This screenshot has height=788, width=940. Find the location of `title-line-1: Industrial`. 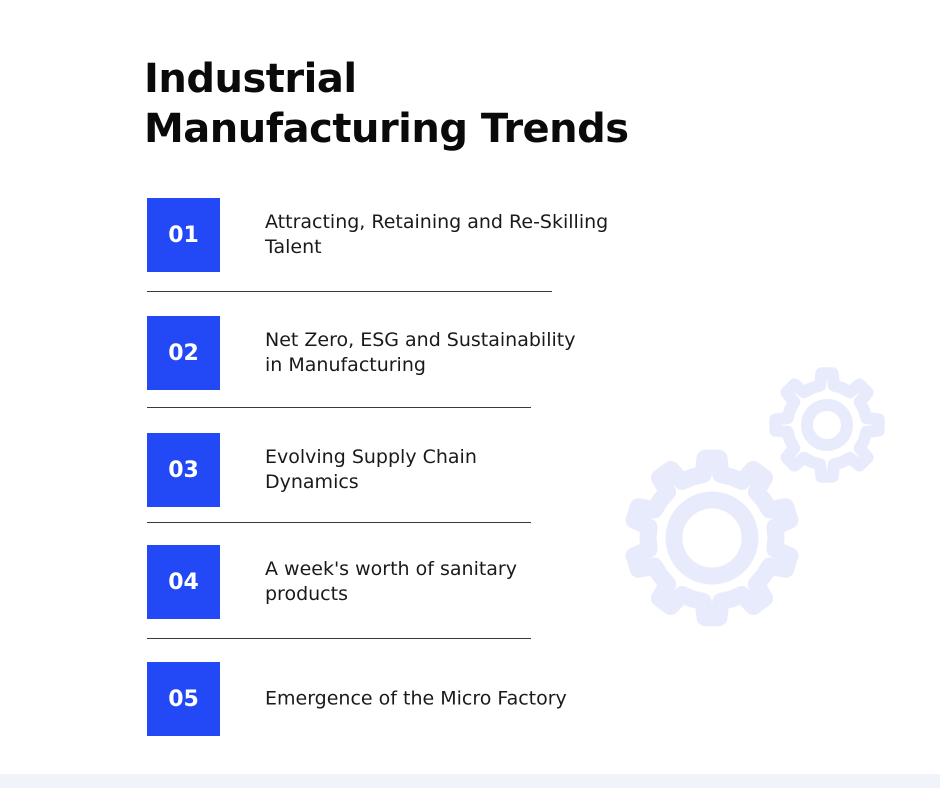

title-line-1: Industrial is located at coordinates (250, 79).